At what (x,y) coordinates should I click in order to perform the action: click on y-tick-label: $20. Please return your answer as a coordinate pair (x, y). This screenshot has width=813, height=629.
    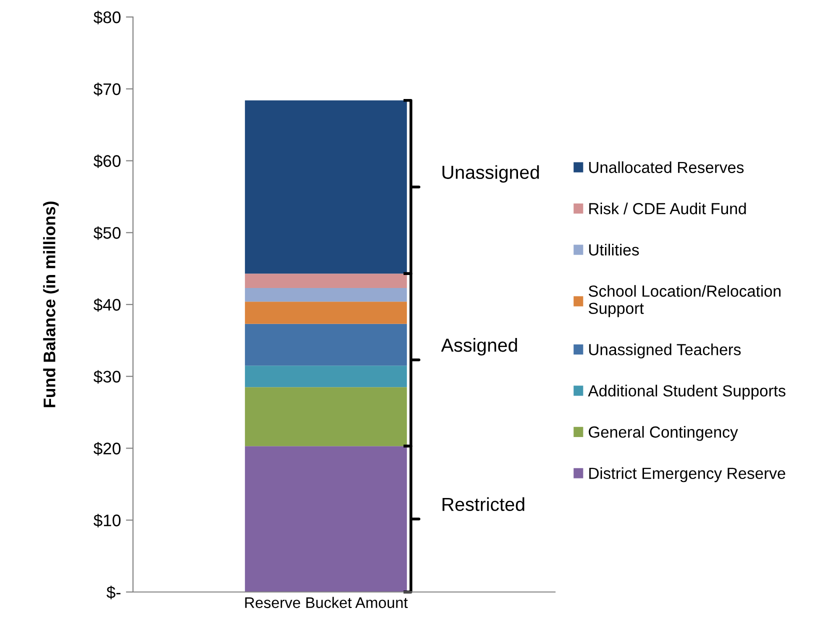
    Looking at the image, I should click on (107, 449).